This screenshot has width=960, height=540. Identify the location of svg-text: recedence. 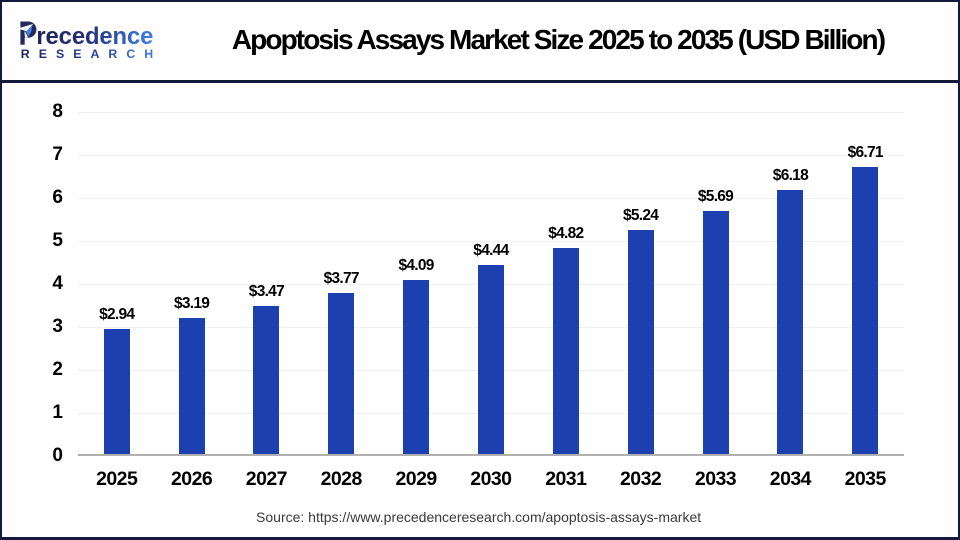
(94, 36).